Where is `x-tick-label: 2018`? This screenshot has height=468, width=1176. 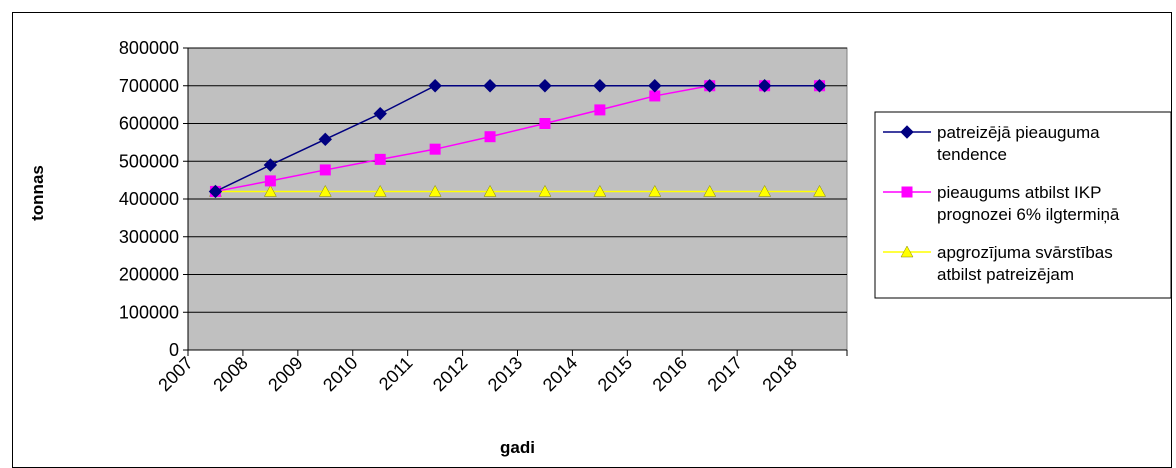 x-tick-label: 2018 is located at coordinates (779, 374).